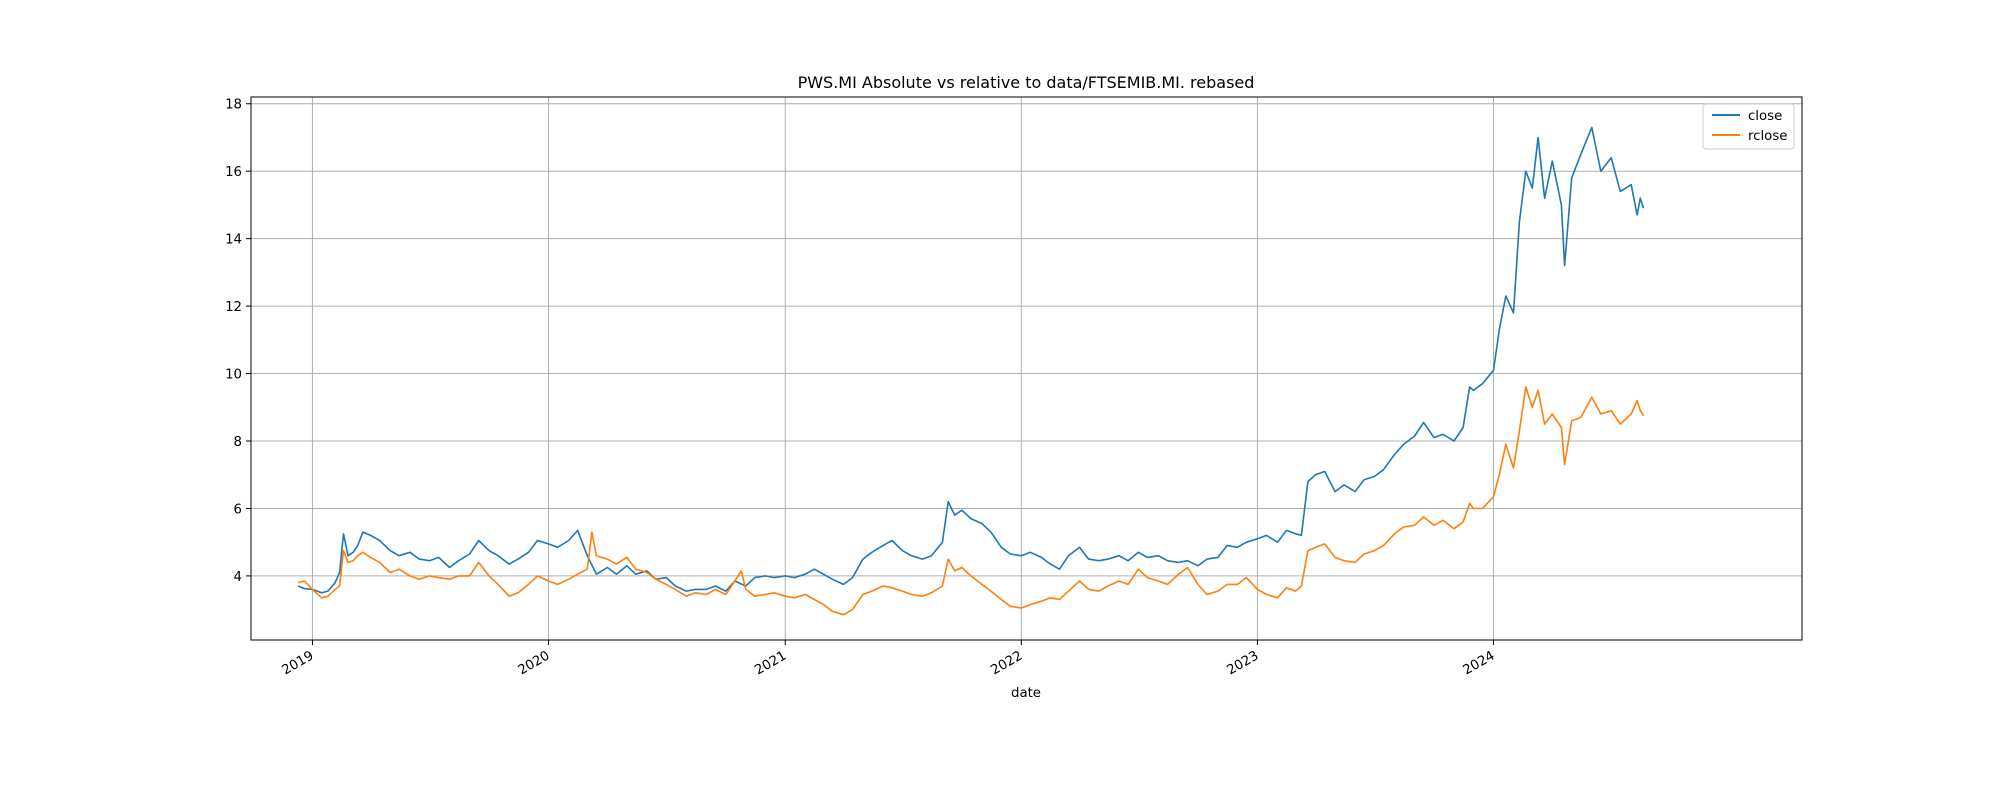 The height and width of the screenshot is (800, 2000). I want to click on legend-label-close: close, so click(1765, 116).